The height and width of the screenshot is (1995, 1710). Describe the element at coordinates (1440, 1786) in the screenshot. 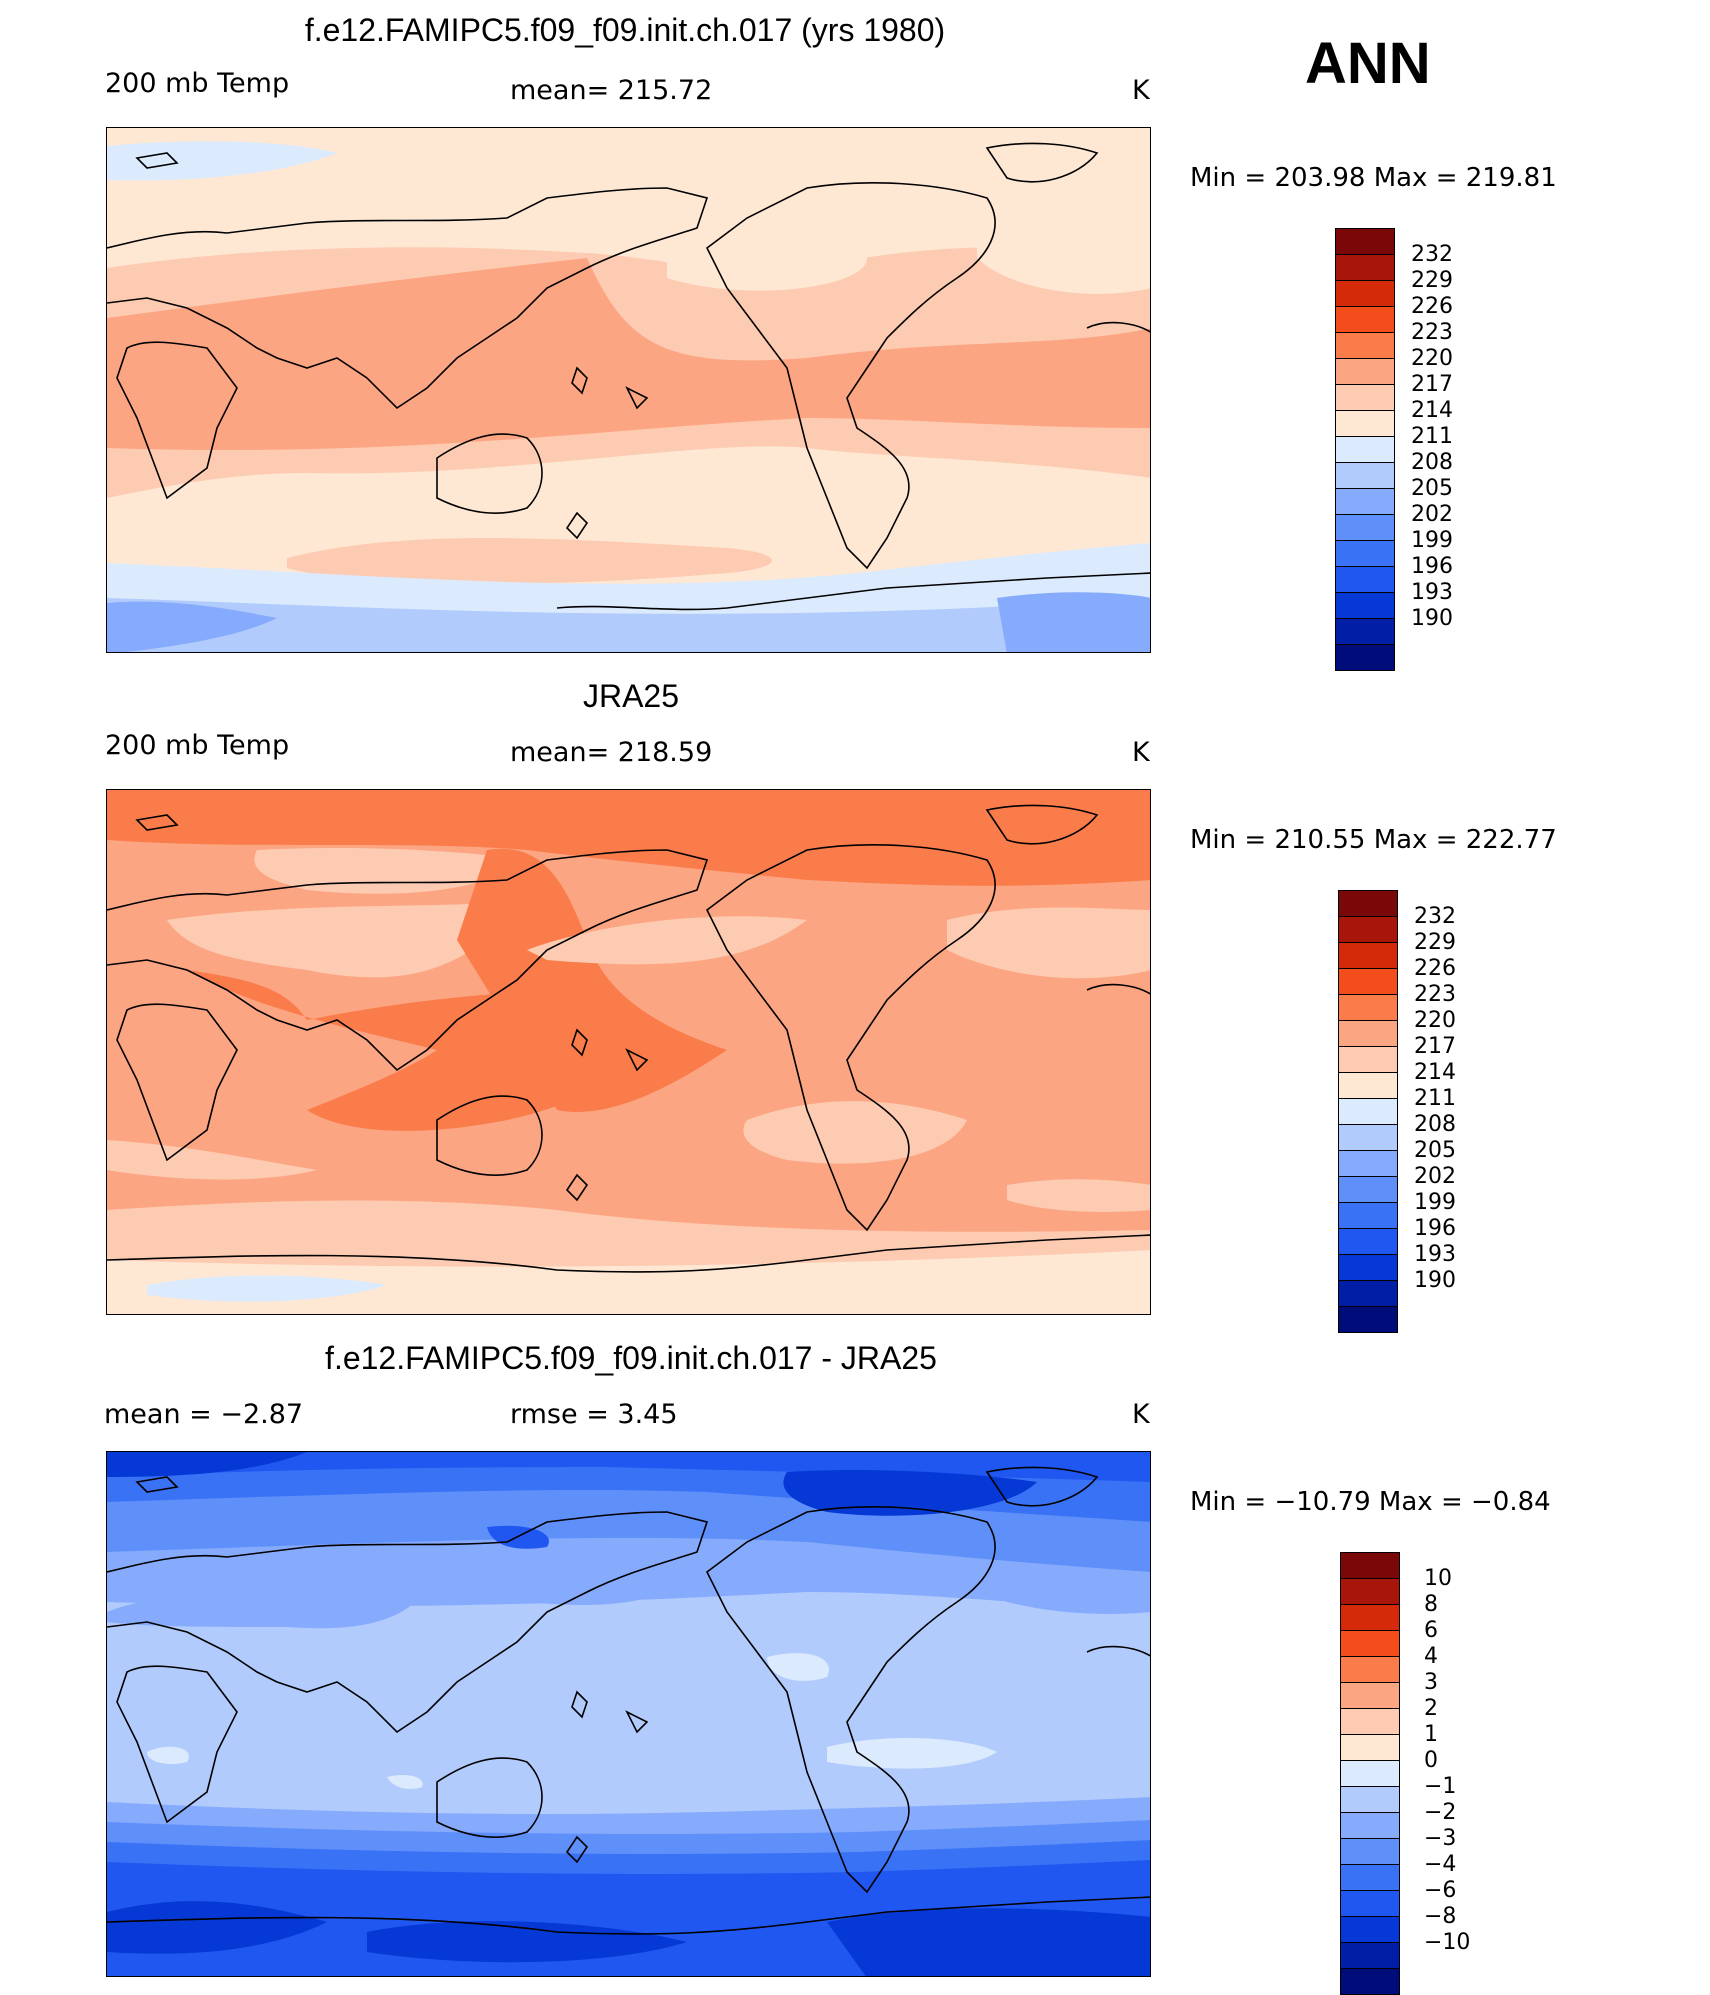

I see `panel3-cbar-label: −1` at that location.